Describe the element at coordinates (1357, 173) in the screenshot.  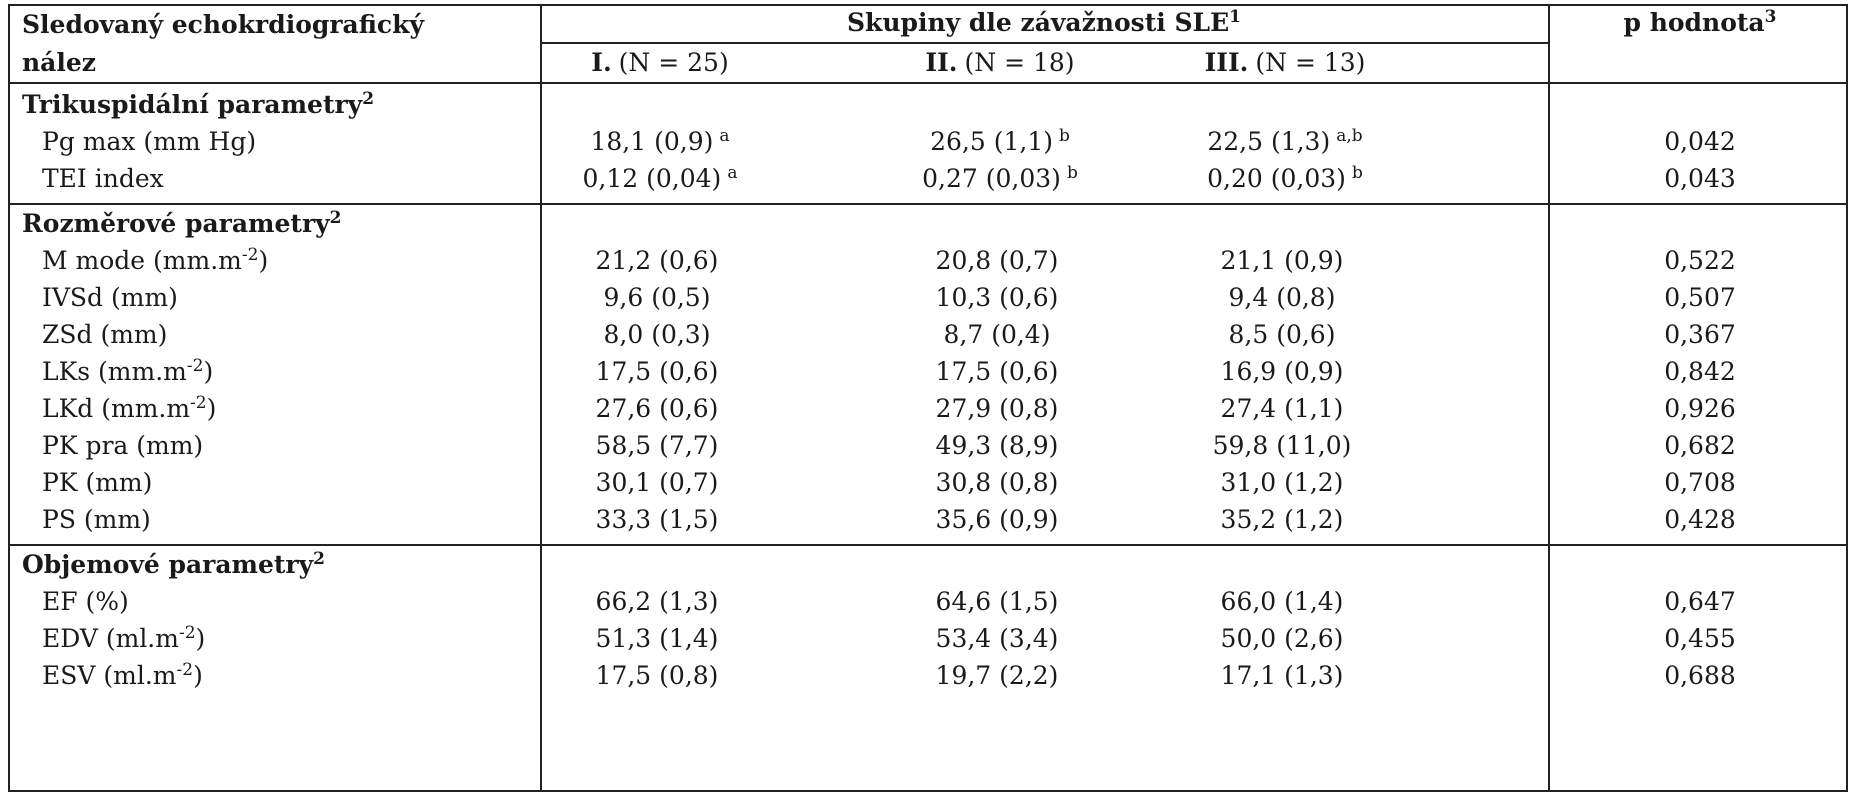
I see `text-part: b` at that location.